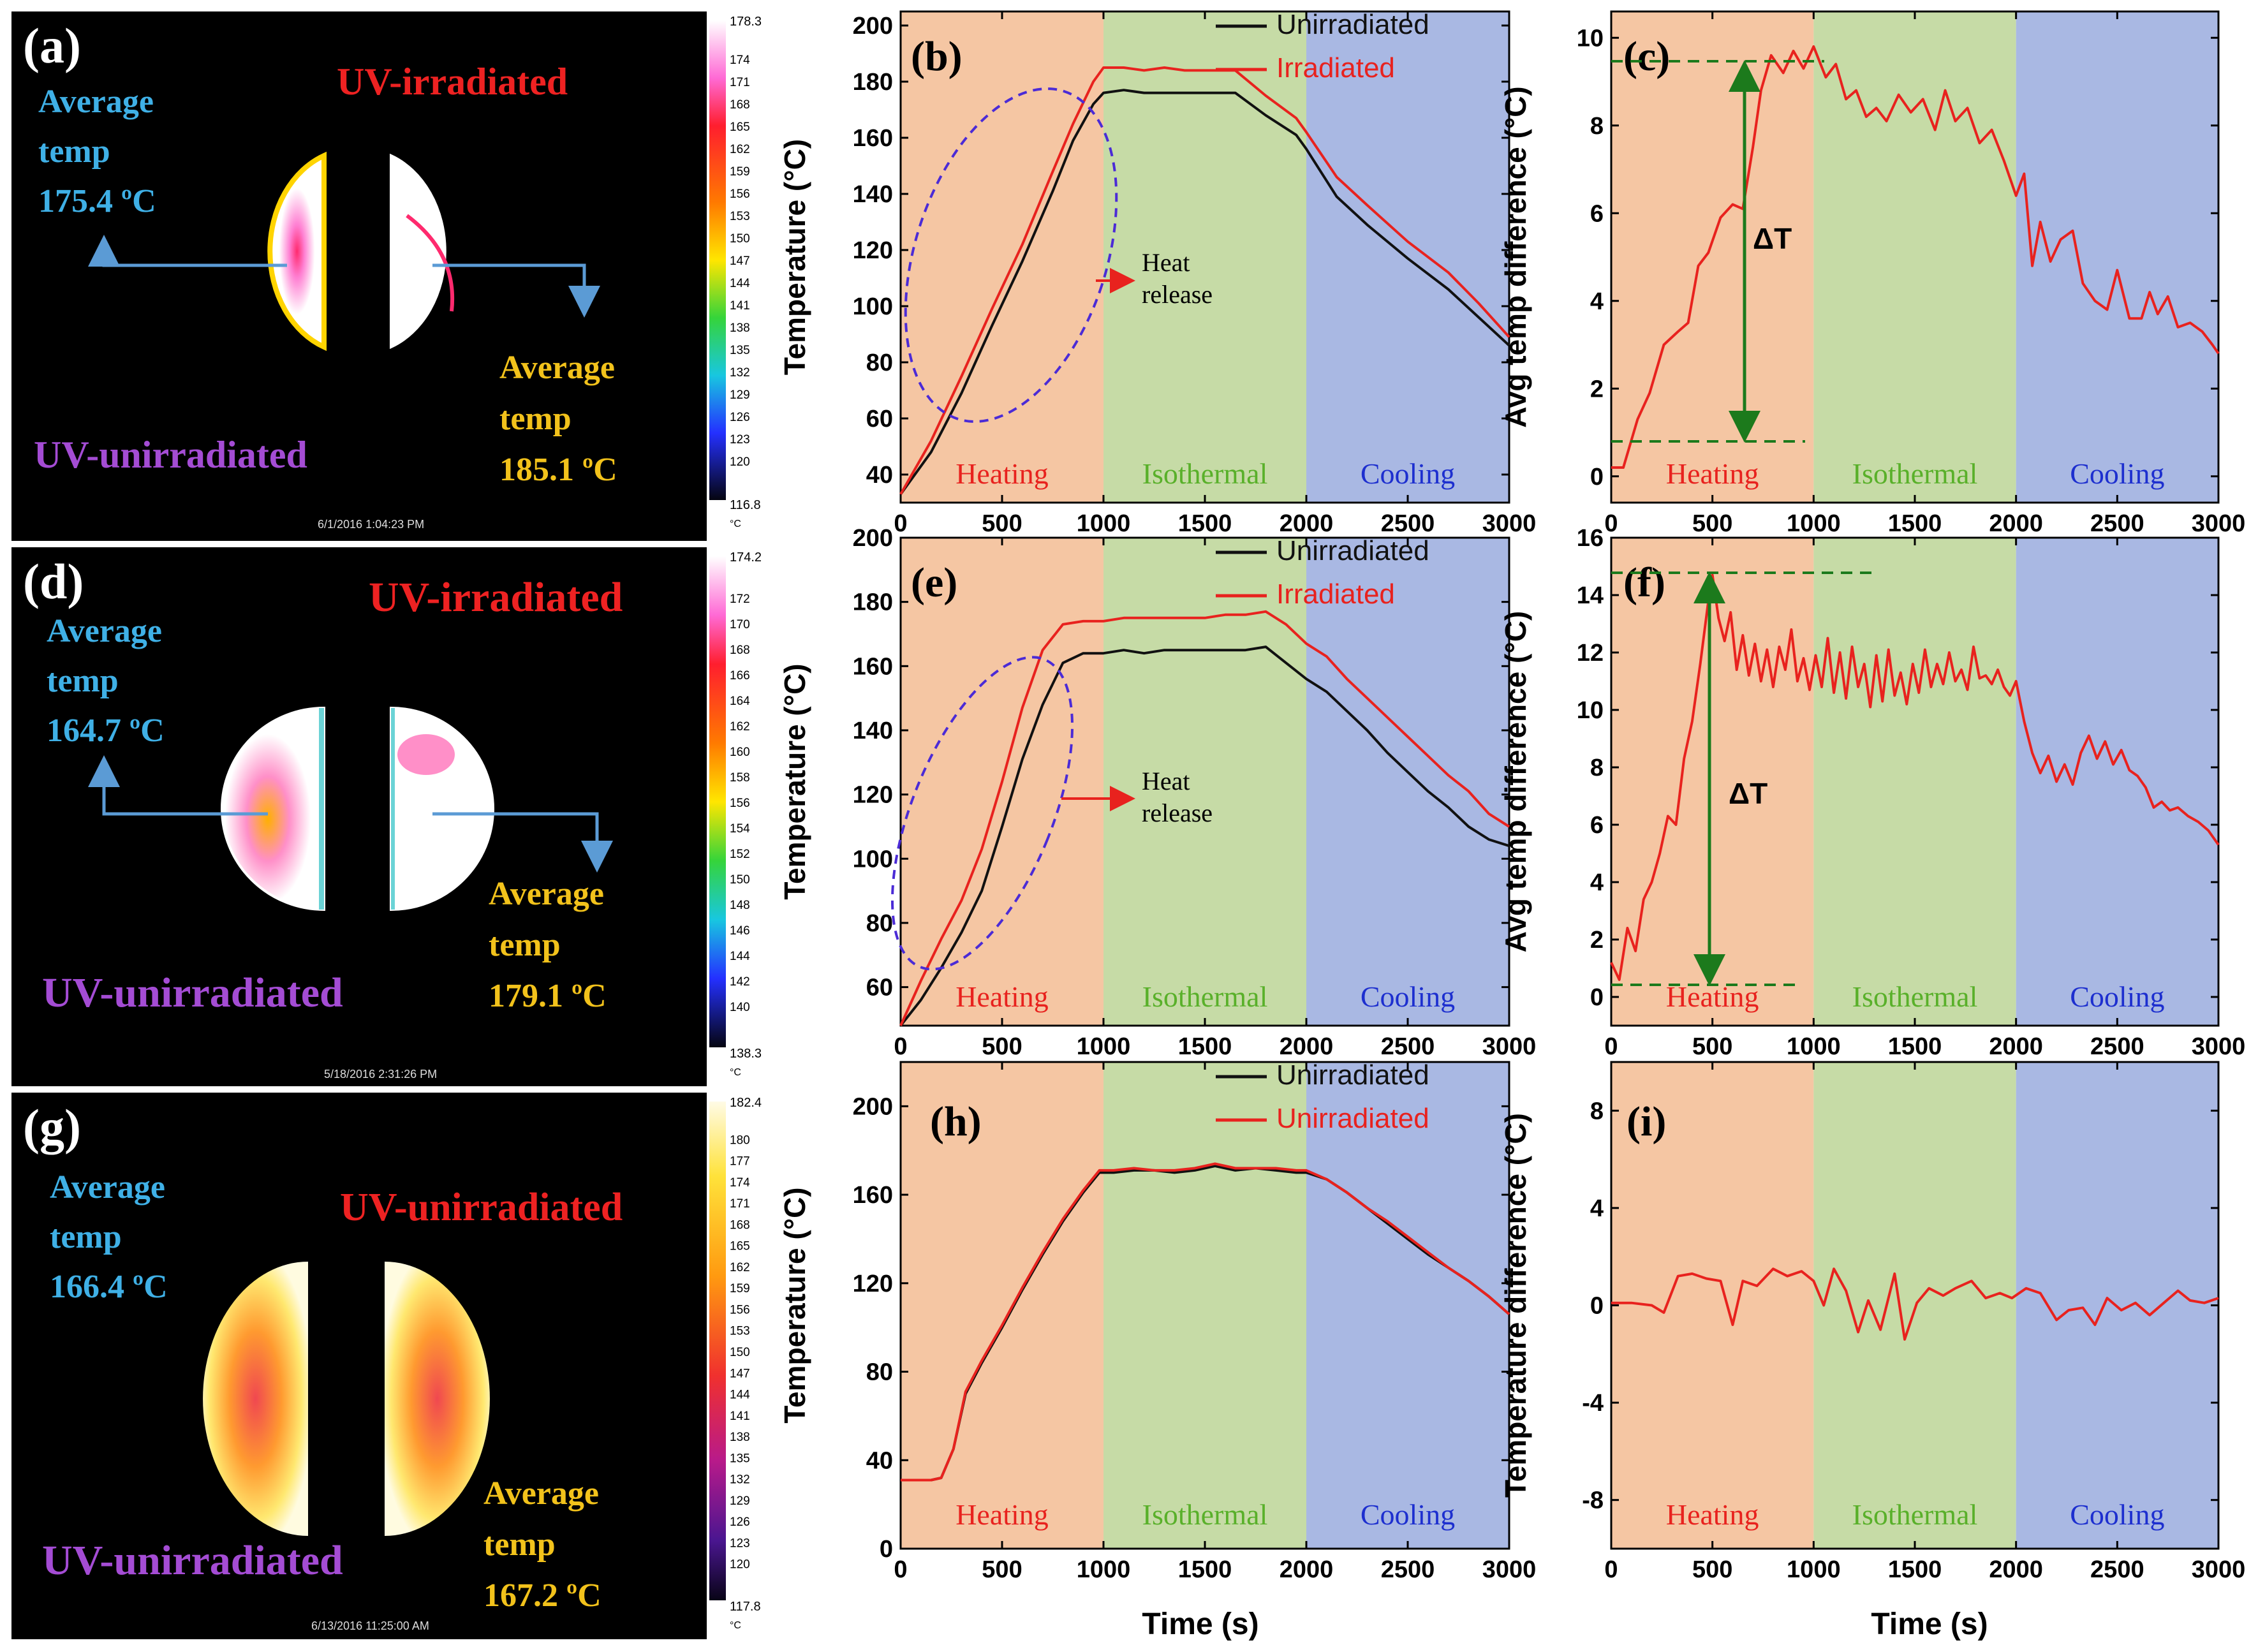 The height and width of the screenshot is (1652, 2258). Describe the element at coordinates (746, 22) in the screenshot. I see `scale-max-label: 178.3` at that location.